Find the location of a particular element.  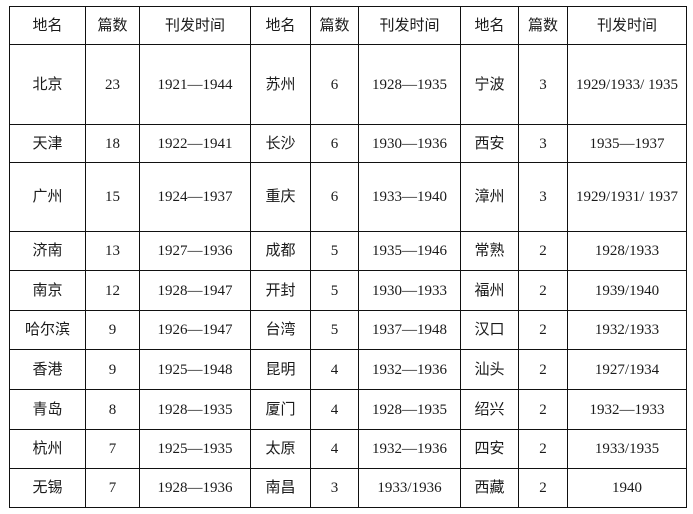

cell-article-count: 13 is located at coordinates (112, 251).